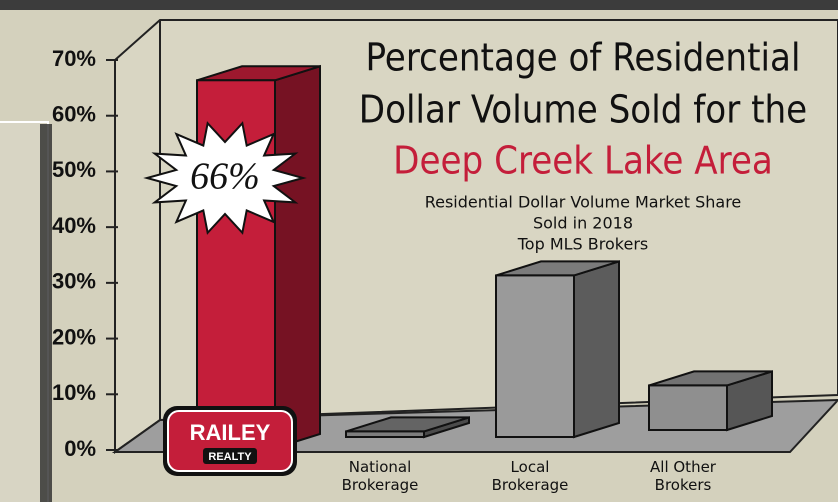  I want to click on logo-text: REALTY, so click(230, 457).